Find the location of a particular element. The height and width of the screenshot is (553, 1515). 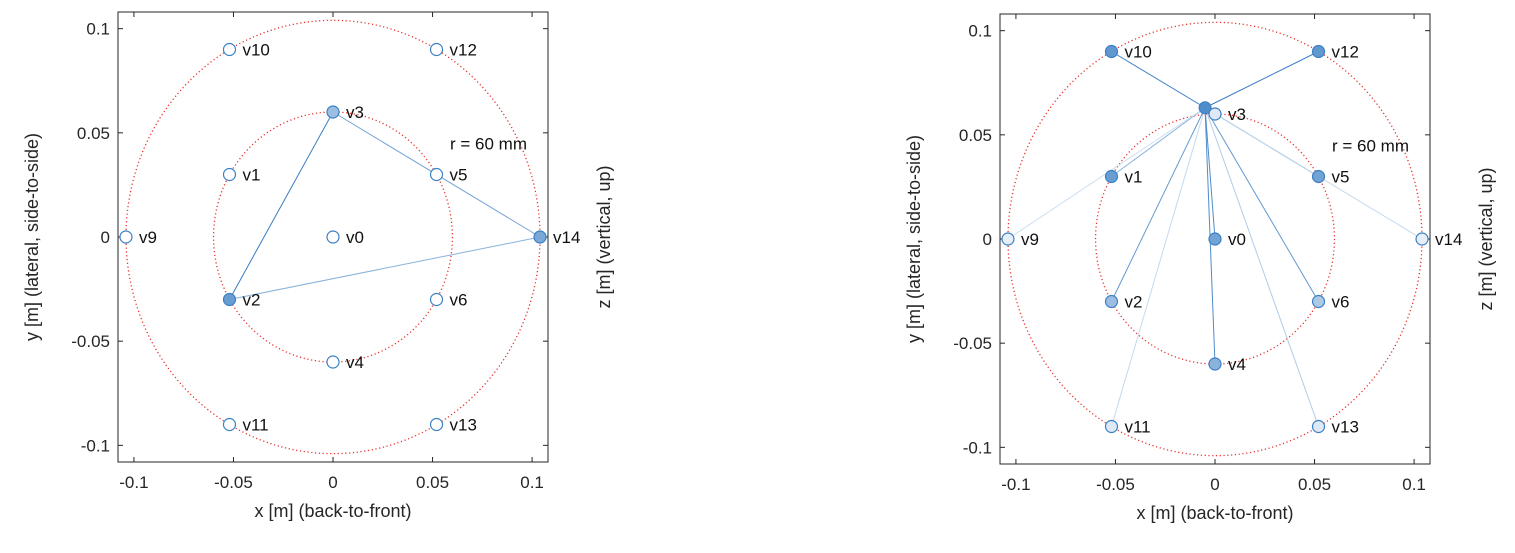

hub-marker is located at coordinates (1205, 108).